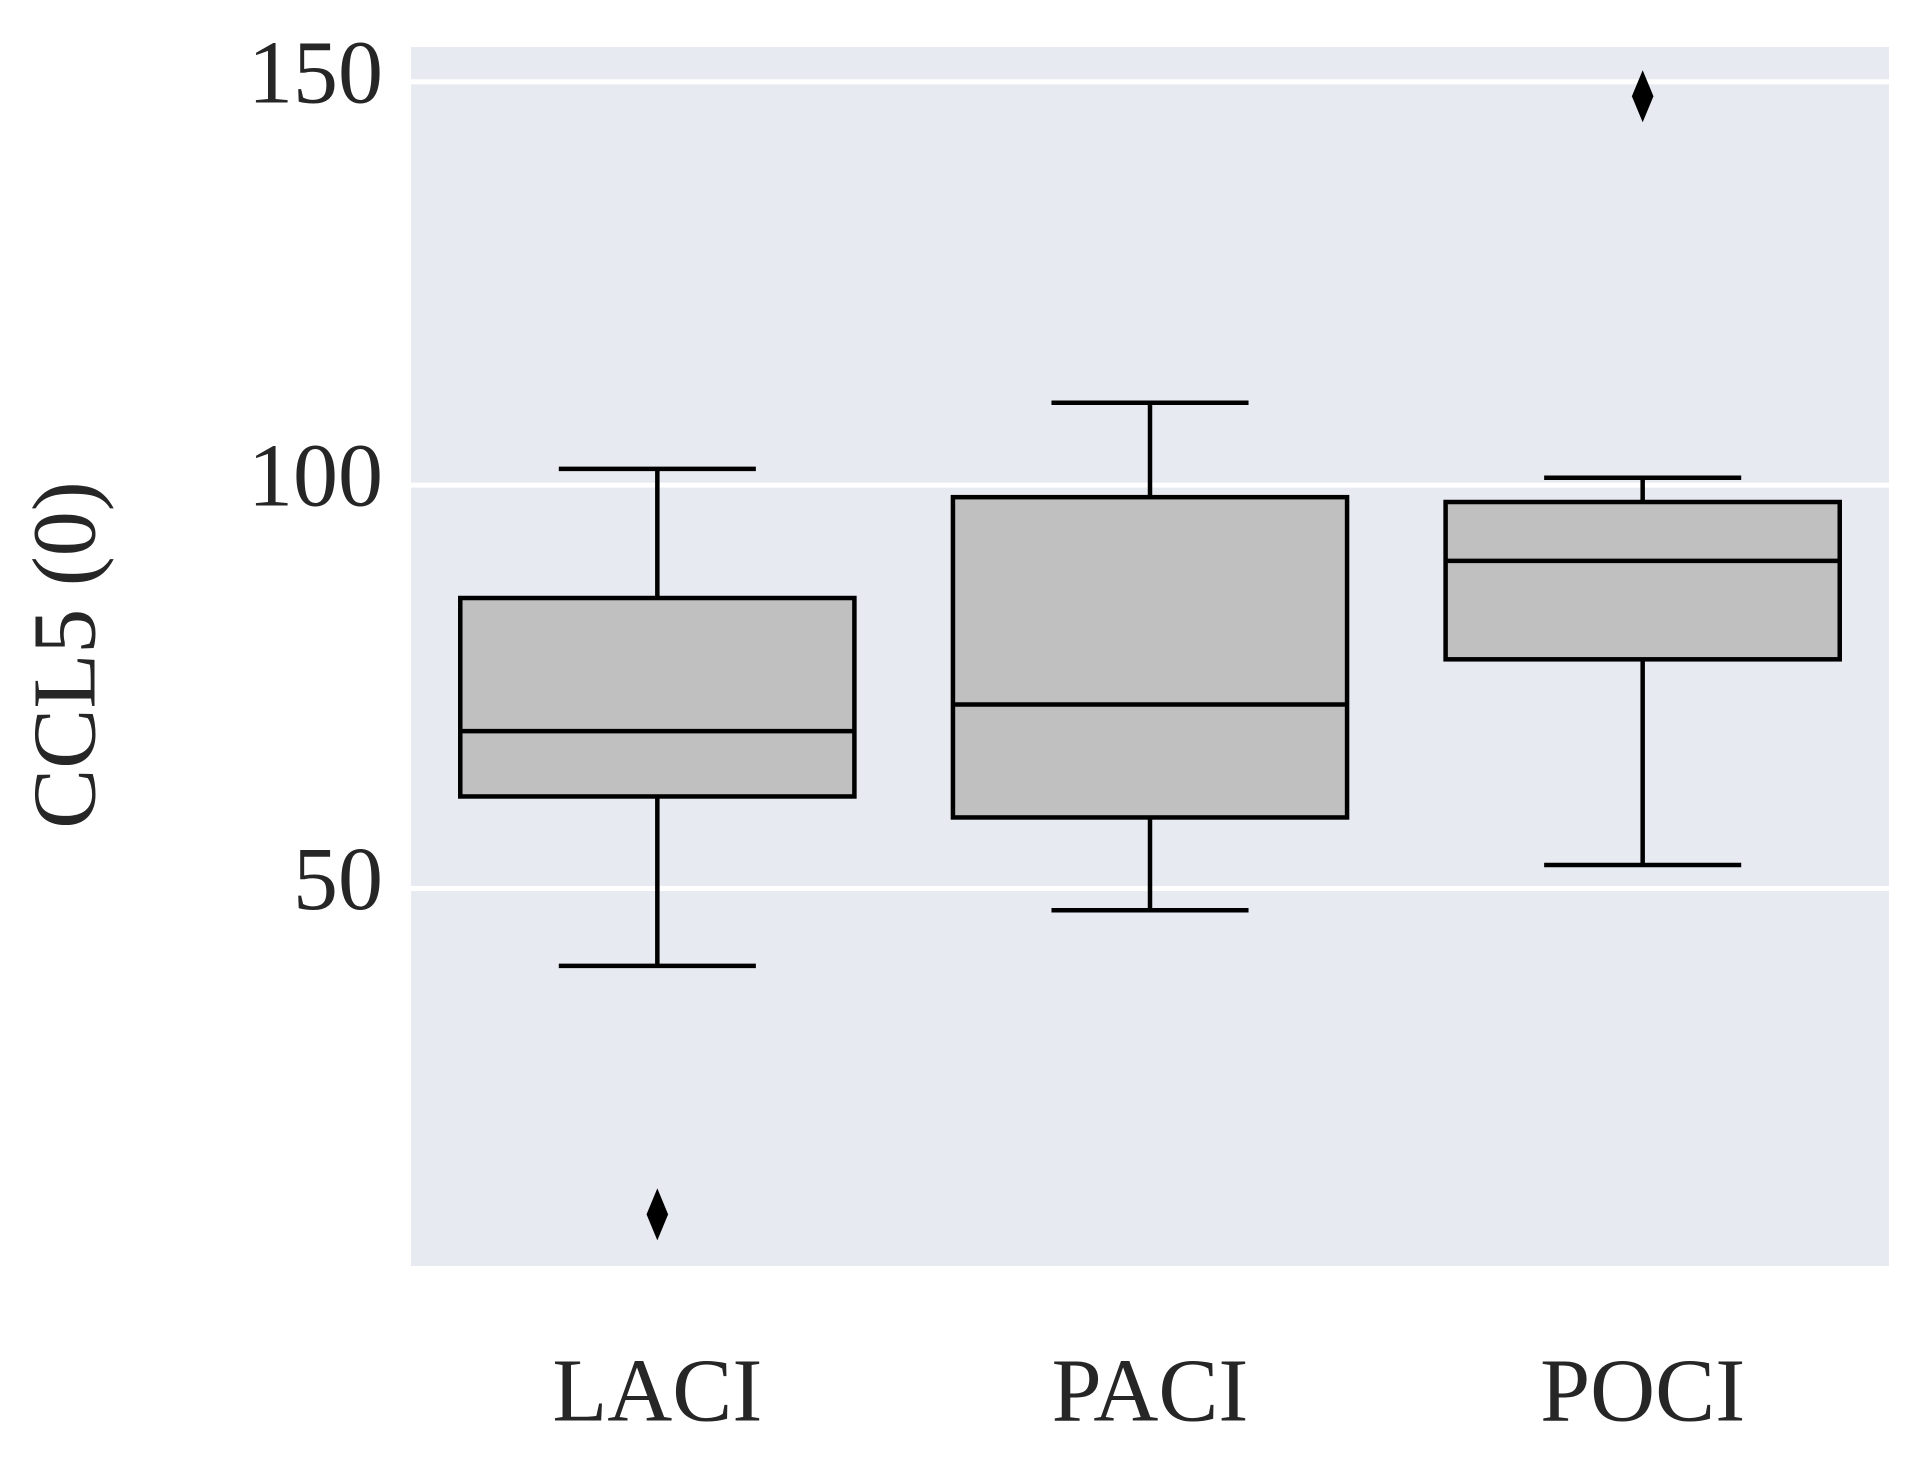 The width and height of the screenshot is (1912, 1458). Describe the element at coordinates (315, 476) in the screenshot. I see `y-tick-label: 100` at that location.